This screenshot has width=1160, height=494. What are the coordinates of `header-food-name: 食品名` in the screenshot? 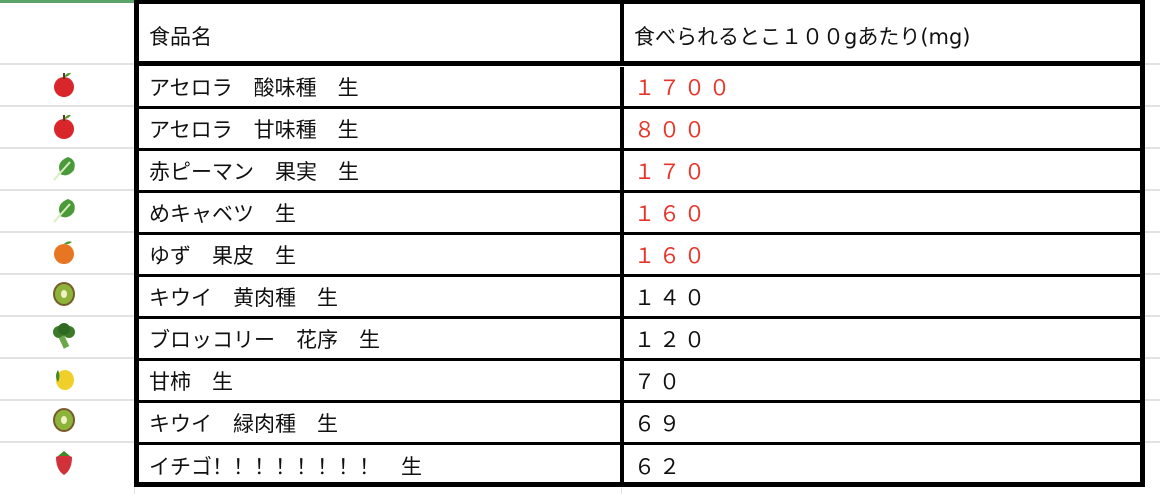 It's located at (381, 32).